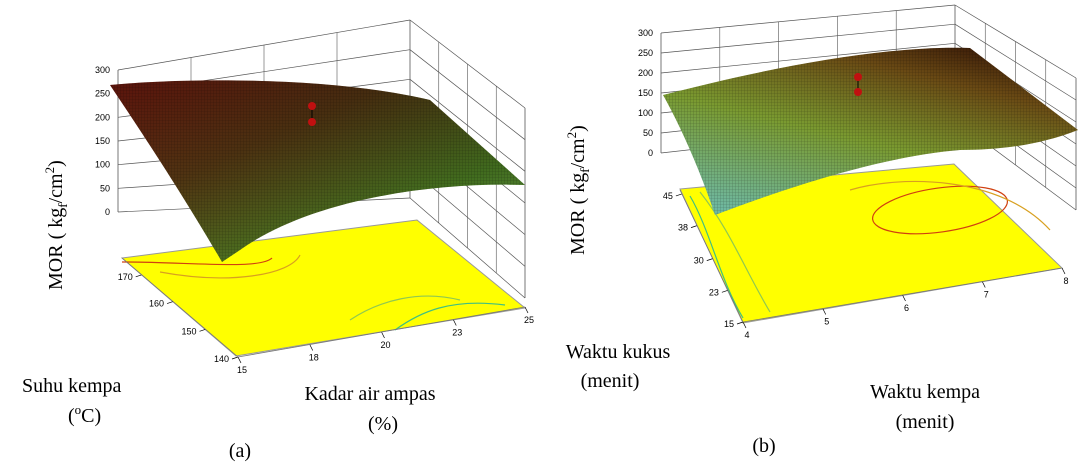 The height and width of the screenshot is (463, 1080). Describe the element at coordinates (56, 225) in the screenshot. I see `panel-a-z-axis-label: MOR ( kgf/cm2)` at that location.